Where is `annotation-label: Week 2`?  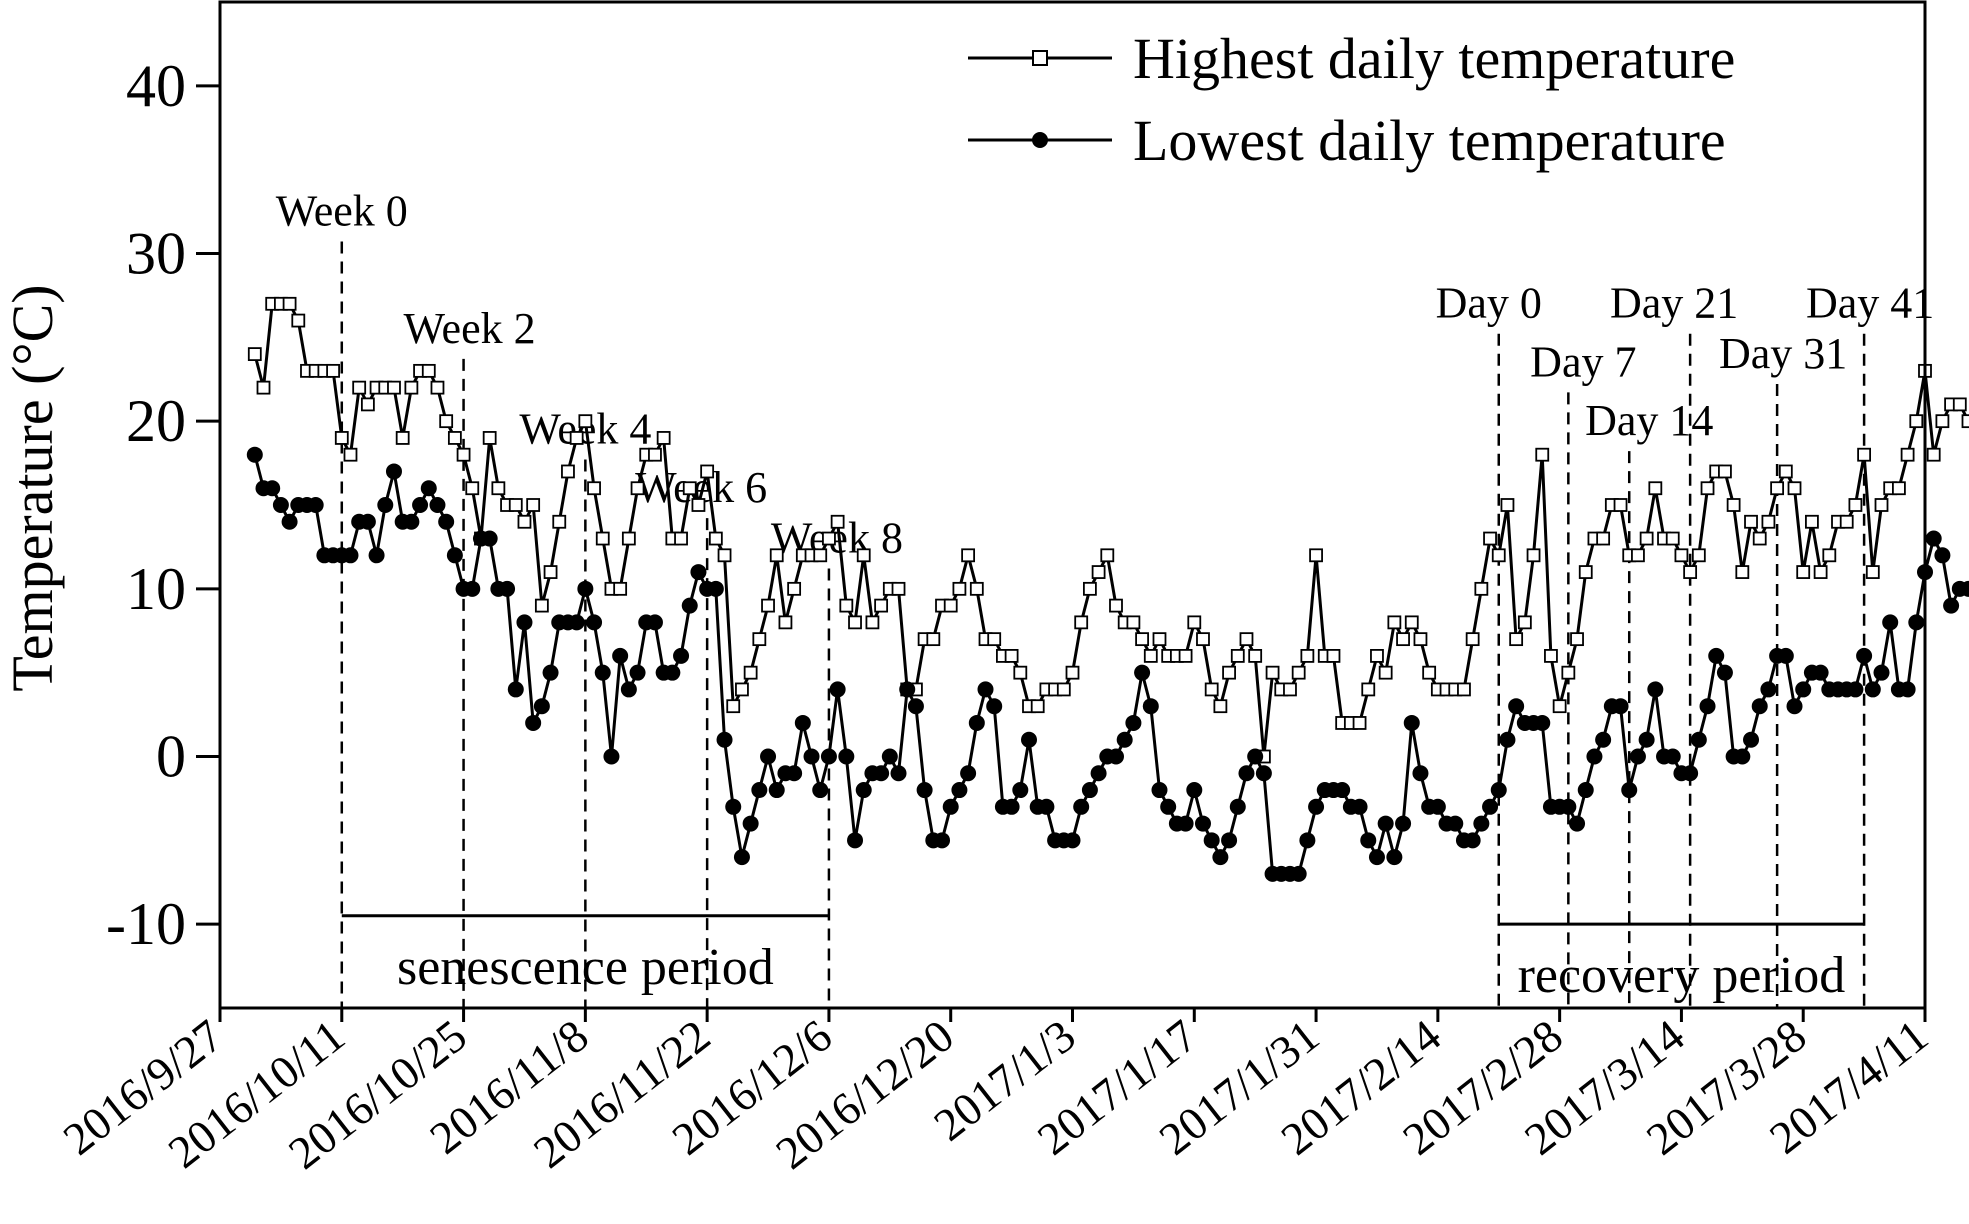
annotation-label: Week 2 is located at coordinates (470, 328).